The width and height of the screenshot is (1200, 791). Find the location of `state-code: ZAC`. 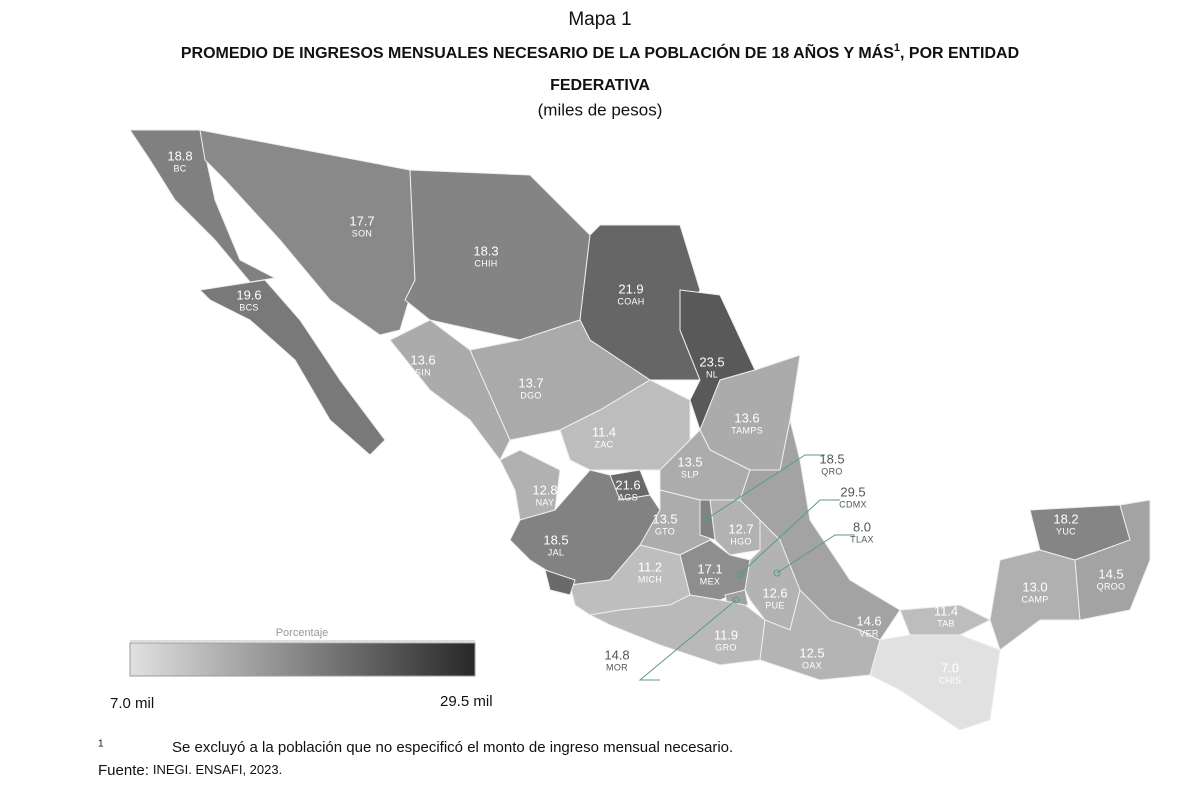

state-code: ZAC is located at coordinates (604, 444).